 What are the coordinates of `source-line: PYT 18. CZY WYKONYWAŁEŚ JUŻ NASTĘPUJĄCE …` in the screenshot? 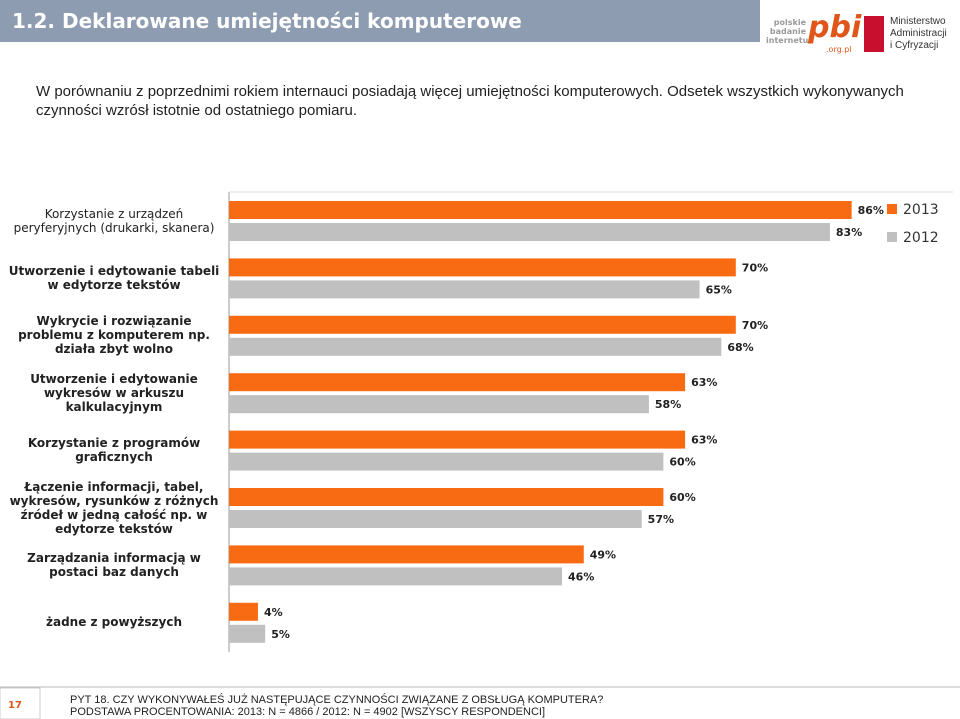 It's located at (337, 700).